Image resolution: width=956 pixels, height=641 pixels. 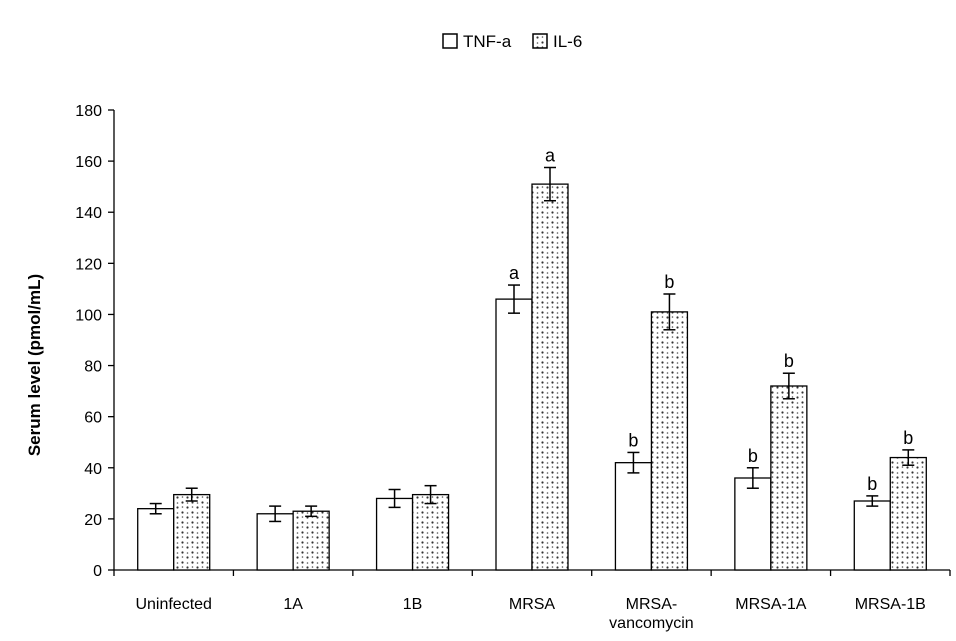 What do you see at coordinates (93, 520) in the screenshot?
I see `y-tick-label: 20` at bounding box center [93, 520].